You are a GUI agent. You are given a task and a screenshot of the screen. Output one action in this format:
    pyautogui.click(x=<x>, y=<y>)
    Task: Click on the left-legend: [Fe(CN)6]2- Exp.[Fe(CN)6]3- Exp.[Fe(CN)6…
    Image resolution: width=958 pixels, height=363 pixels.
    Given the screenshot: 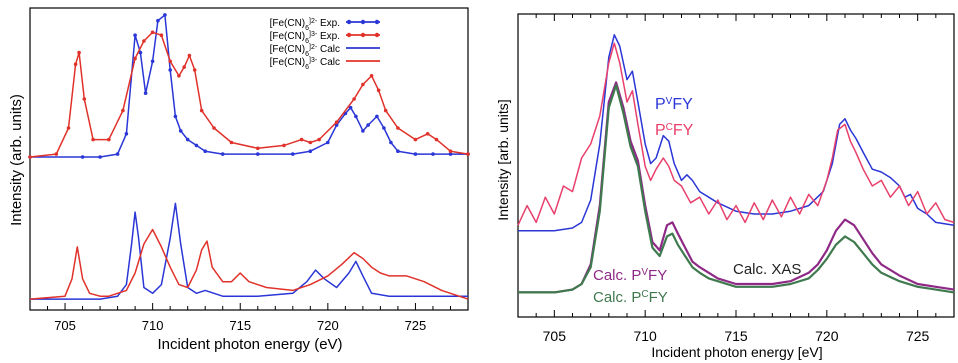 What is the action you would take?
    pyautogui.click(x=325, y=44)
    